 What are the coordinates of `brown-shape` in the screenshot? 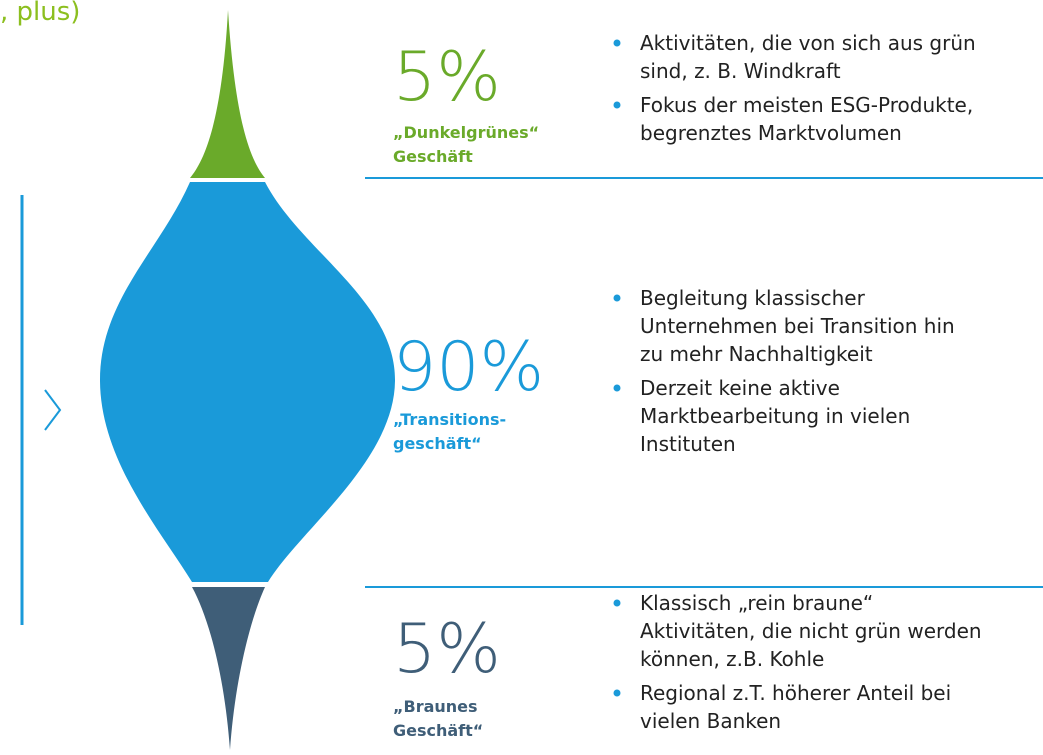 It's located at (228, 668).